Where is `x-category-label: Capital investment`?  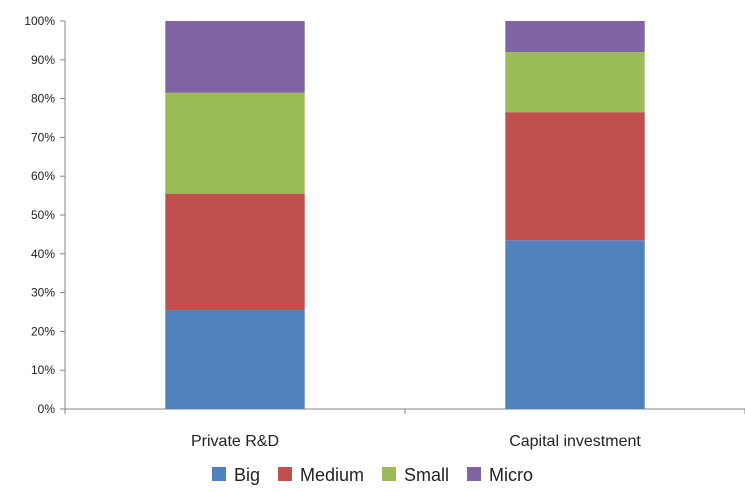
x-category-label: Capital investment is located at coordinates (575, 441).